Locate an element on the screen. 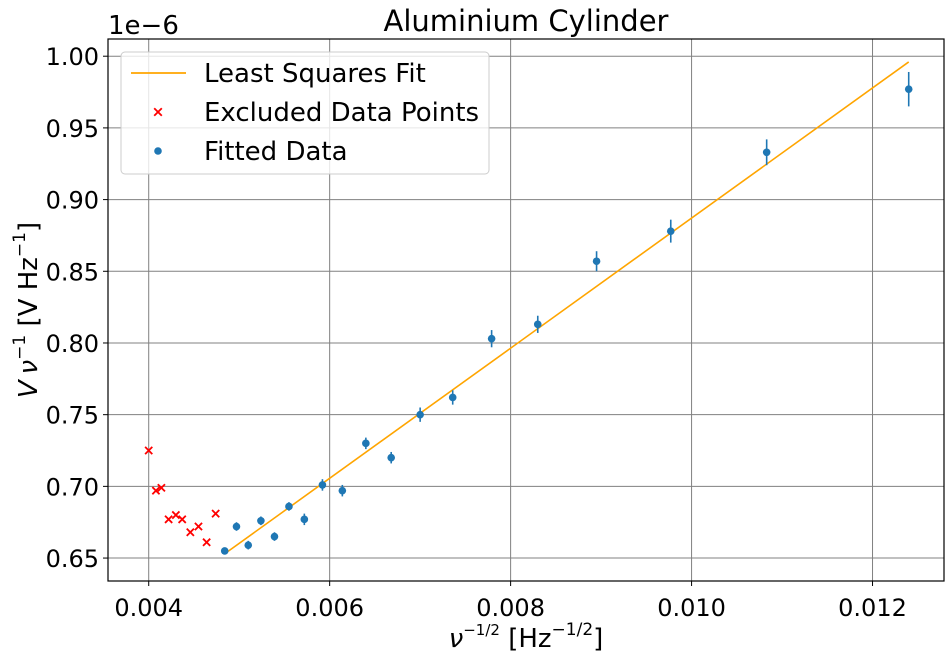 This screenshot has height=661, width=951. x-axis-label-unit: [Hz is located at coordinates (526, 639).